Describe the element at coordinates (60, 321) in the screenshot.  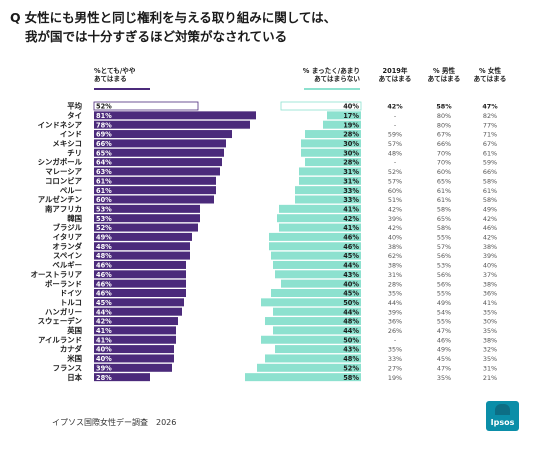
I see `country-label: スウェーデン` at that location.